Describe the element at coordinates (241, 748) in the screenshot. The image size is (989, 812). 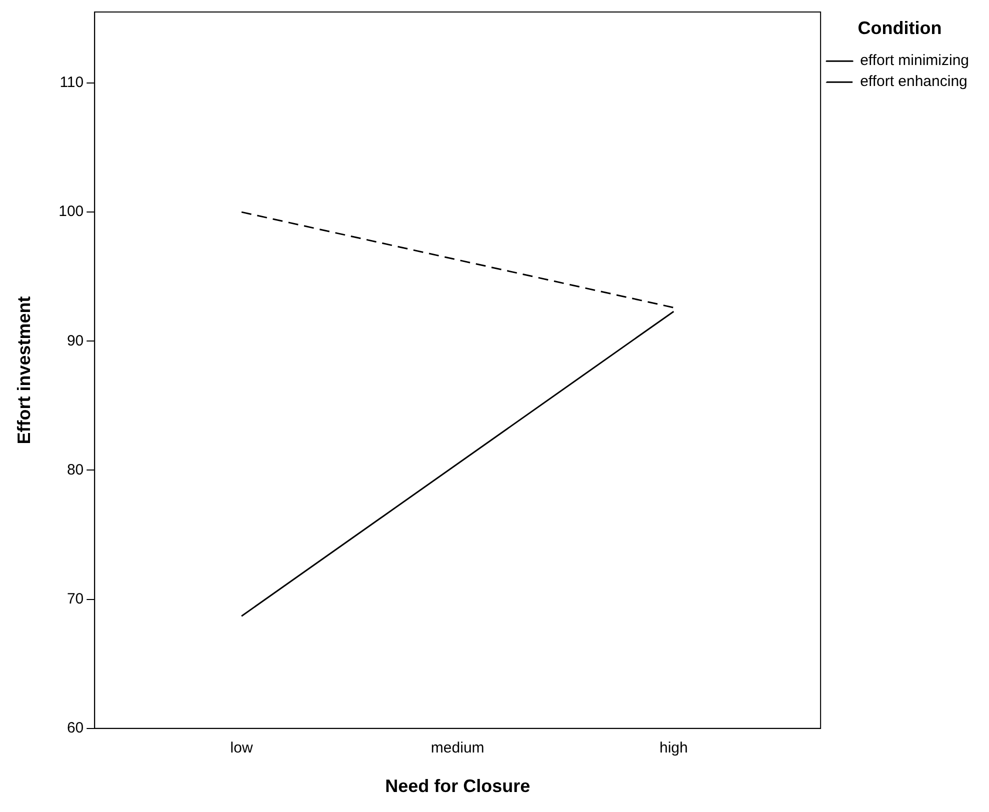
I see `x-tick-label: low` at that location.